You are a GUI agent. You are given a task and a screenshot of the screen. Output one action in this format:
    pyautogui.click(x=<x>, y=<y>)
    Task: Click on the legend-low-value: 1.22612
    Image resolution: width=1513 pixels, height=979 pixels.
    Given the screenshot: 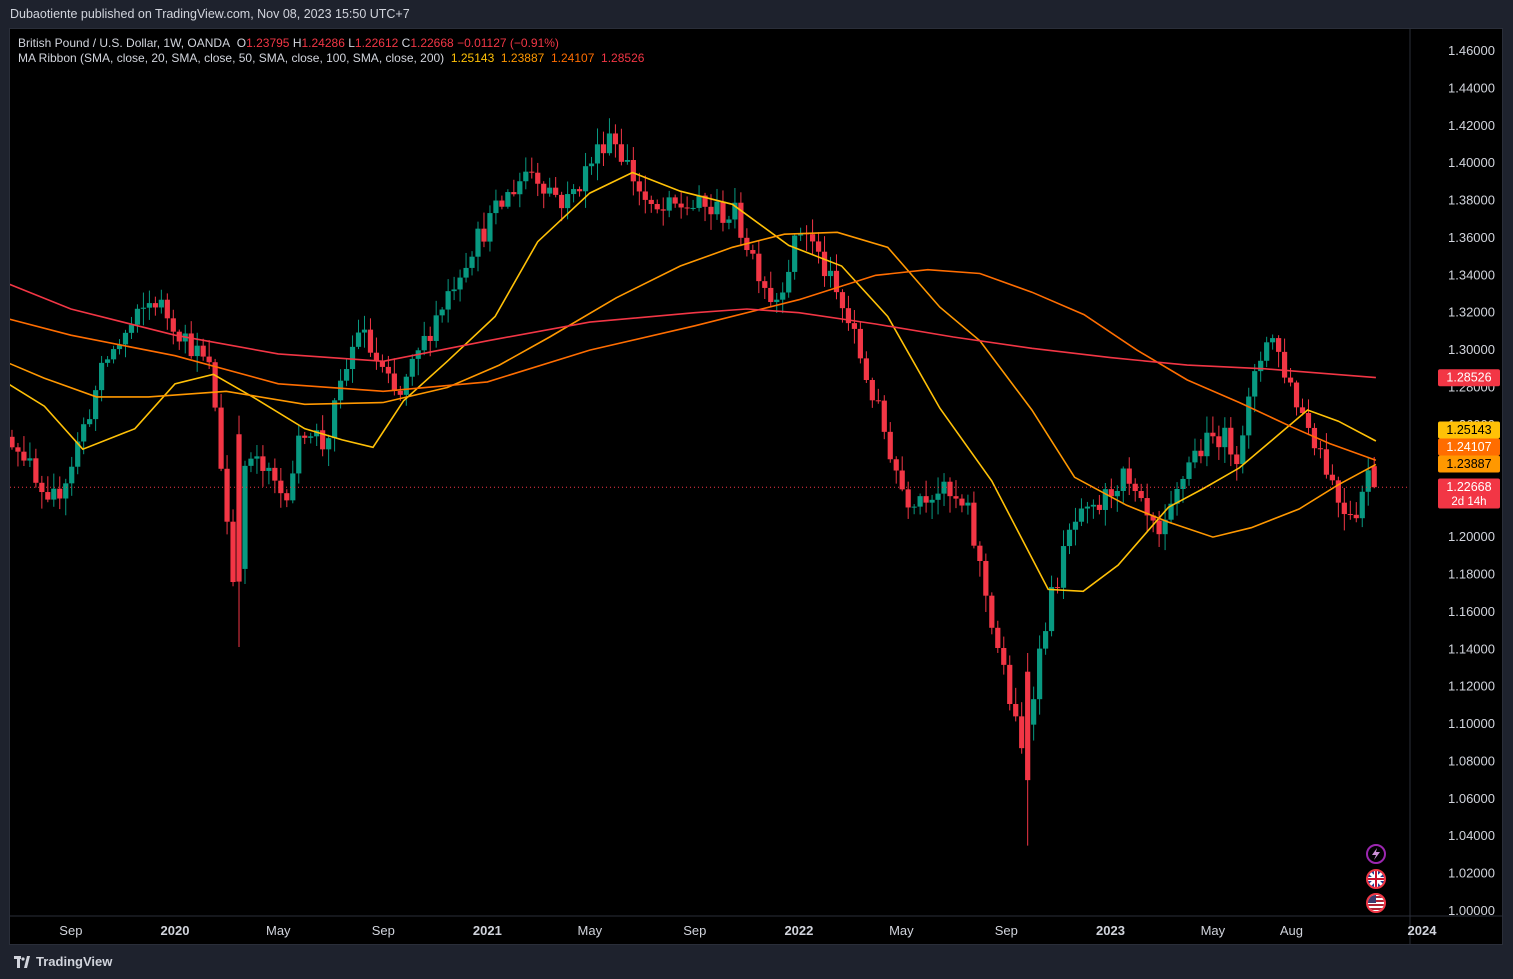 What is the action you would take?
    pyautogui.click(x=376, y=43)
    